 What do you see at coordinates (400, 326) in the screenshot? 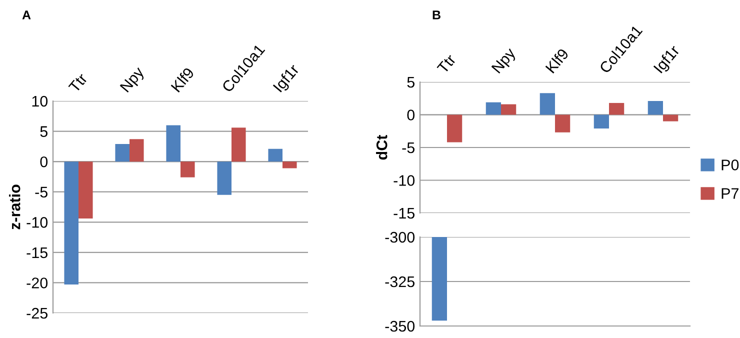
I see `y-tick-label: -350` at bounding box center [400, 326].